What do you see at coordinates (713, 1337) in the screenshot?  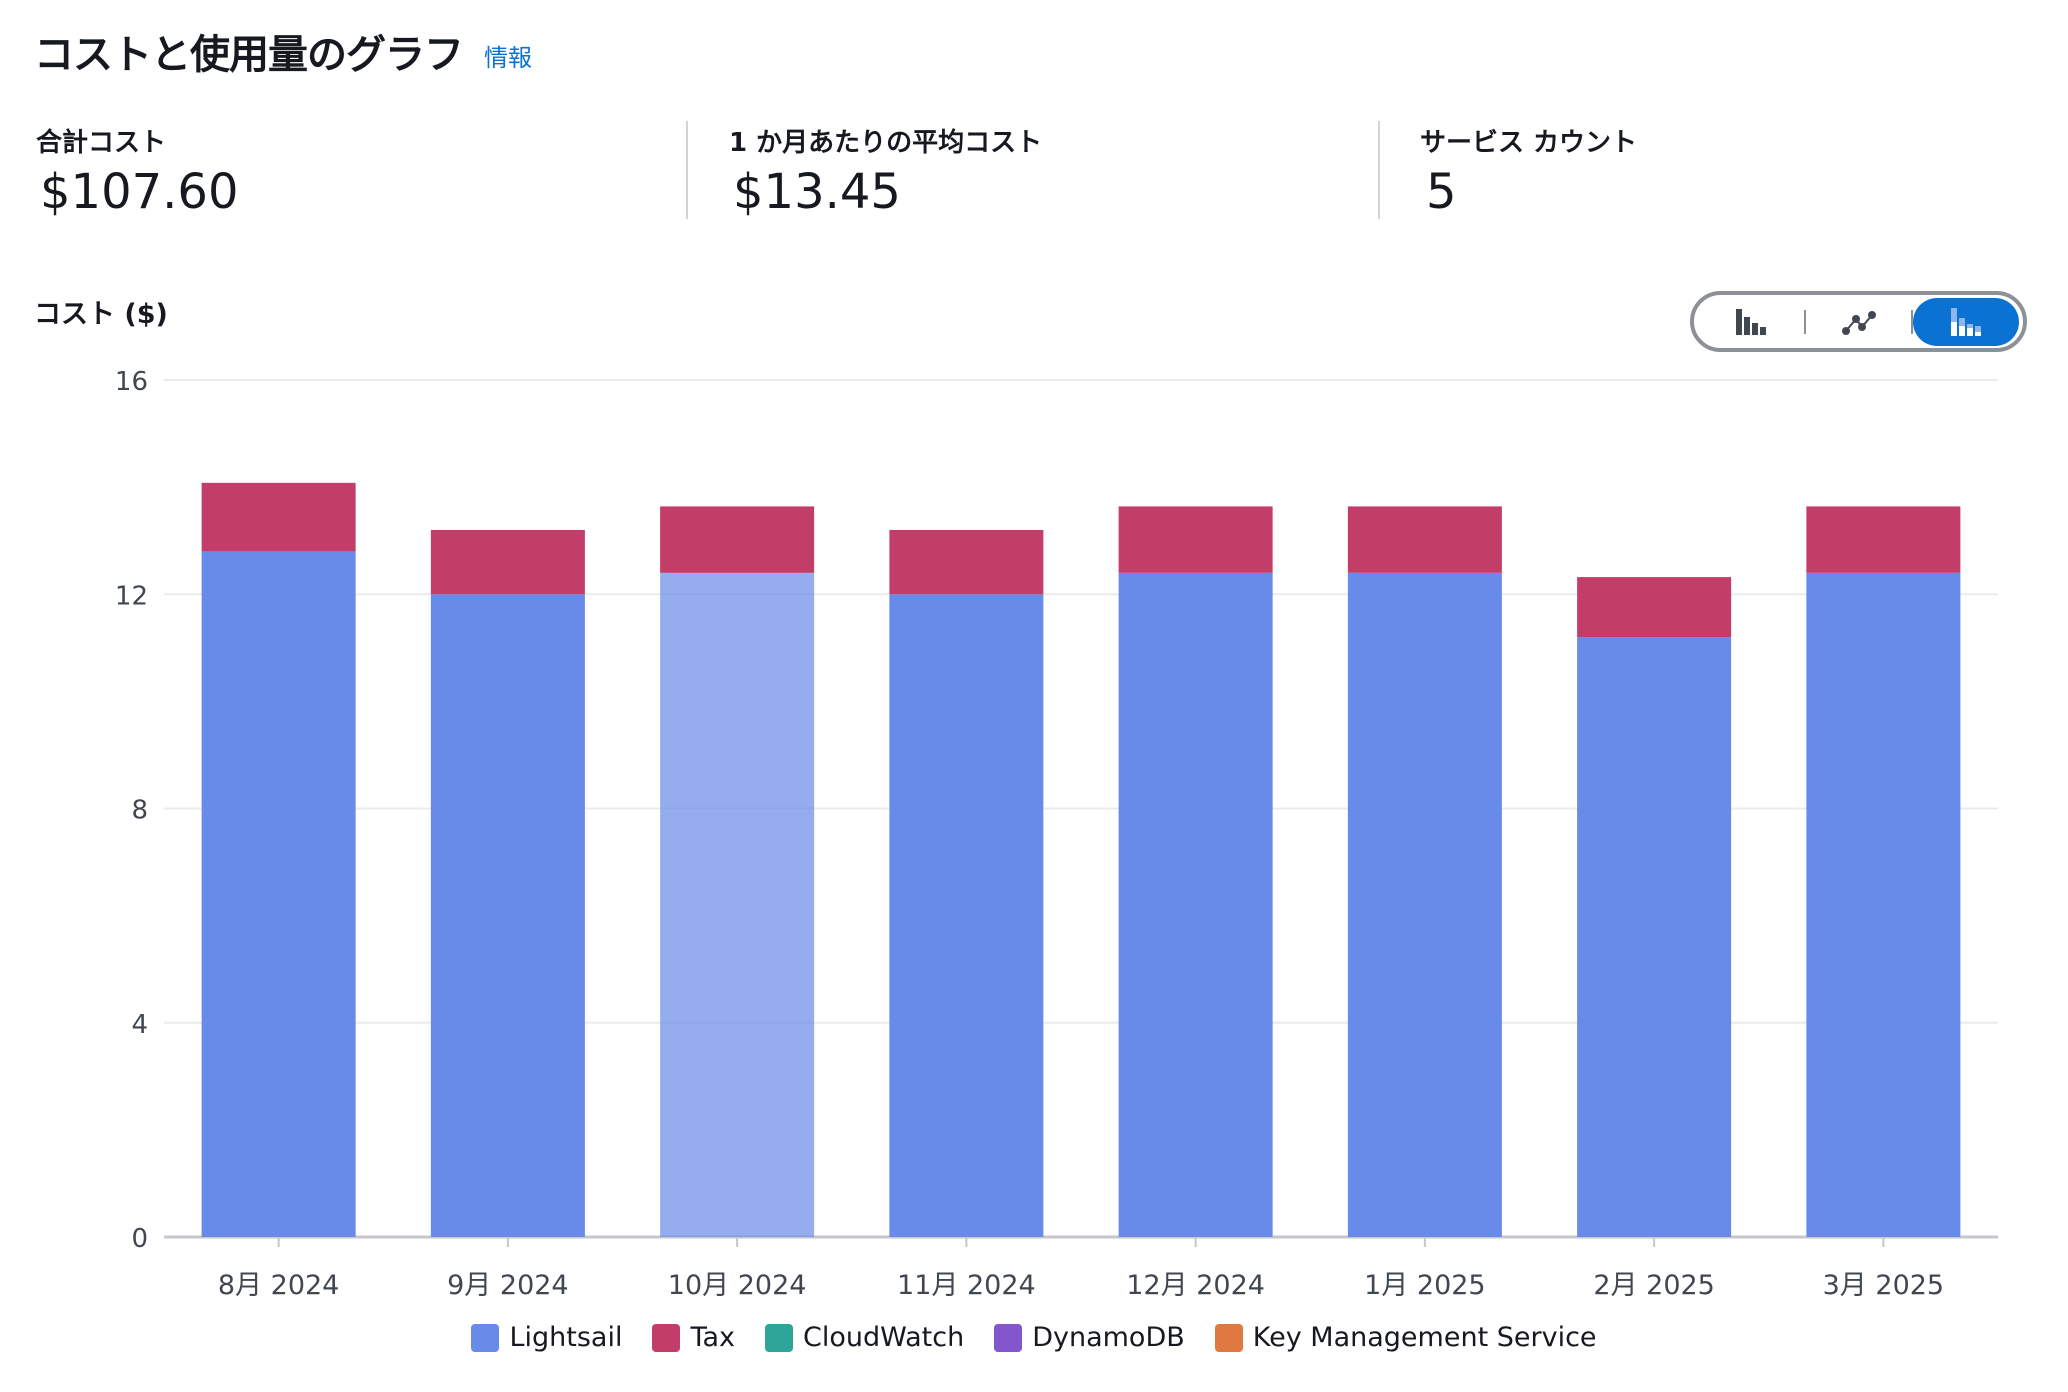 I see `legend-label: Tax` at bounding box center [713, 1337].